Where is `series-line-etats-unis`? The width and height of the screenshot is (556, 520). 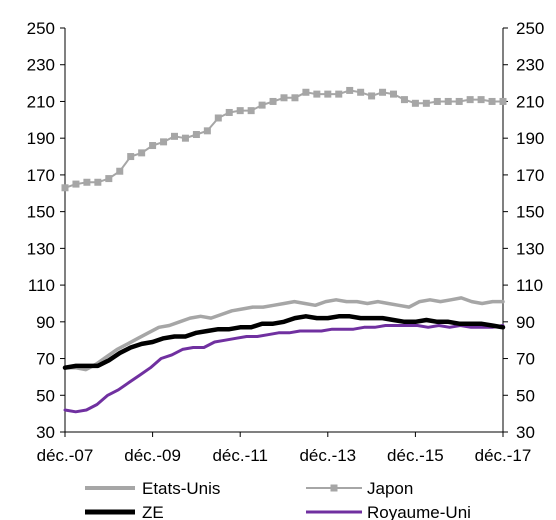
series-line-etats-unis is located at coordinates (284, 334).